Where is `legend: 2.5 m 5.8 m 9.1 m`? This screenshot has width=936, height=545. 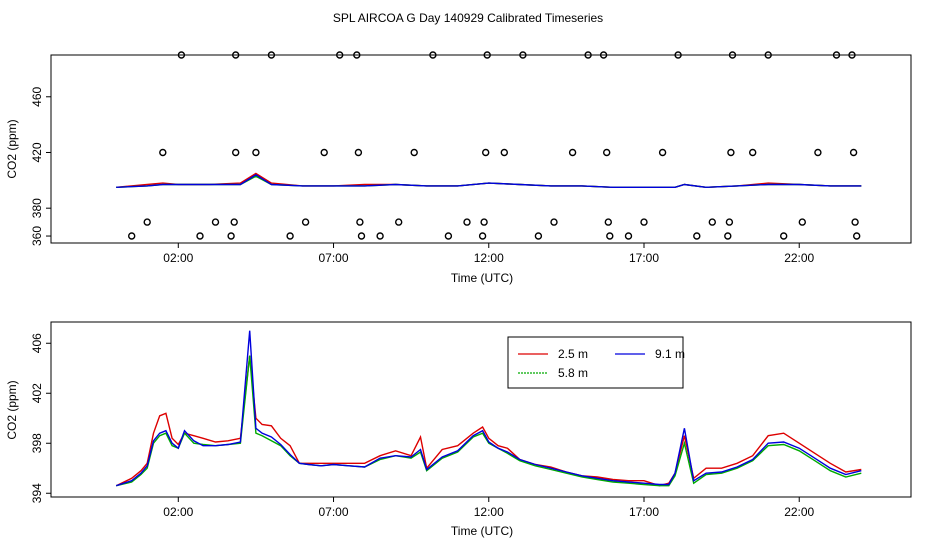 legend: 2.5 m 5.8 m 9.1 m is located at coordinates (596, 362).